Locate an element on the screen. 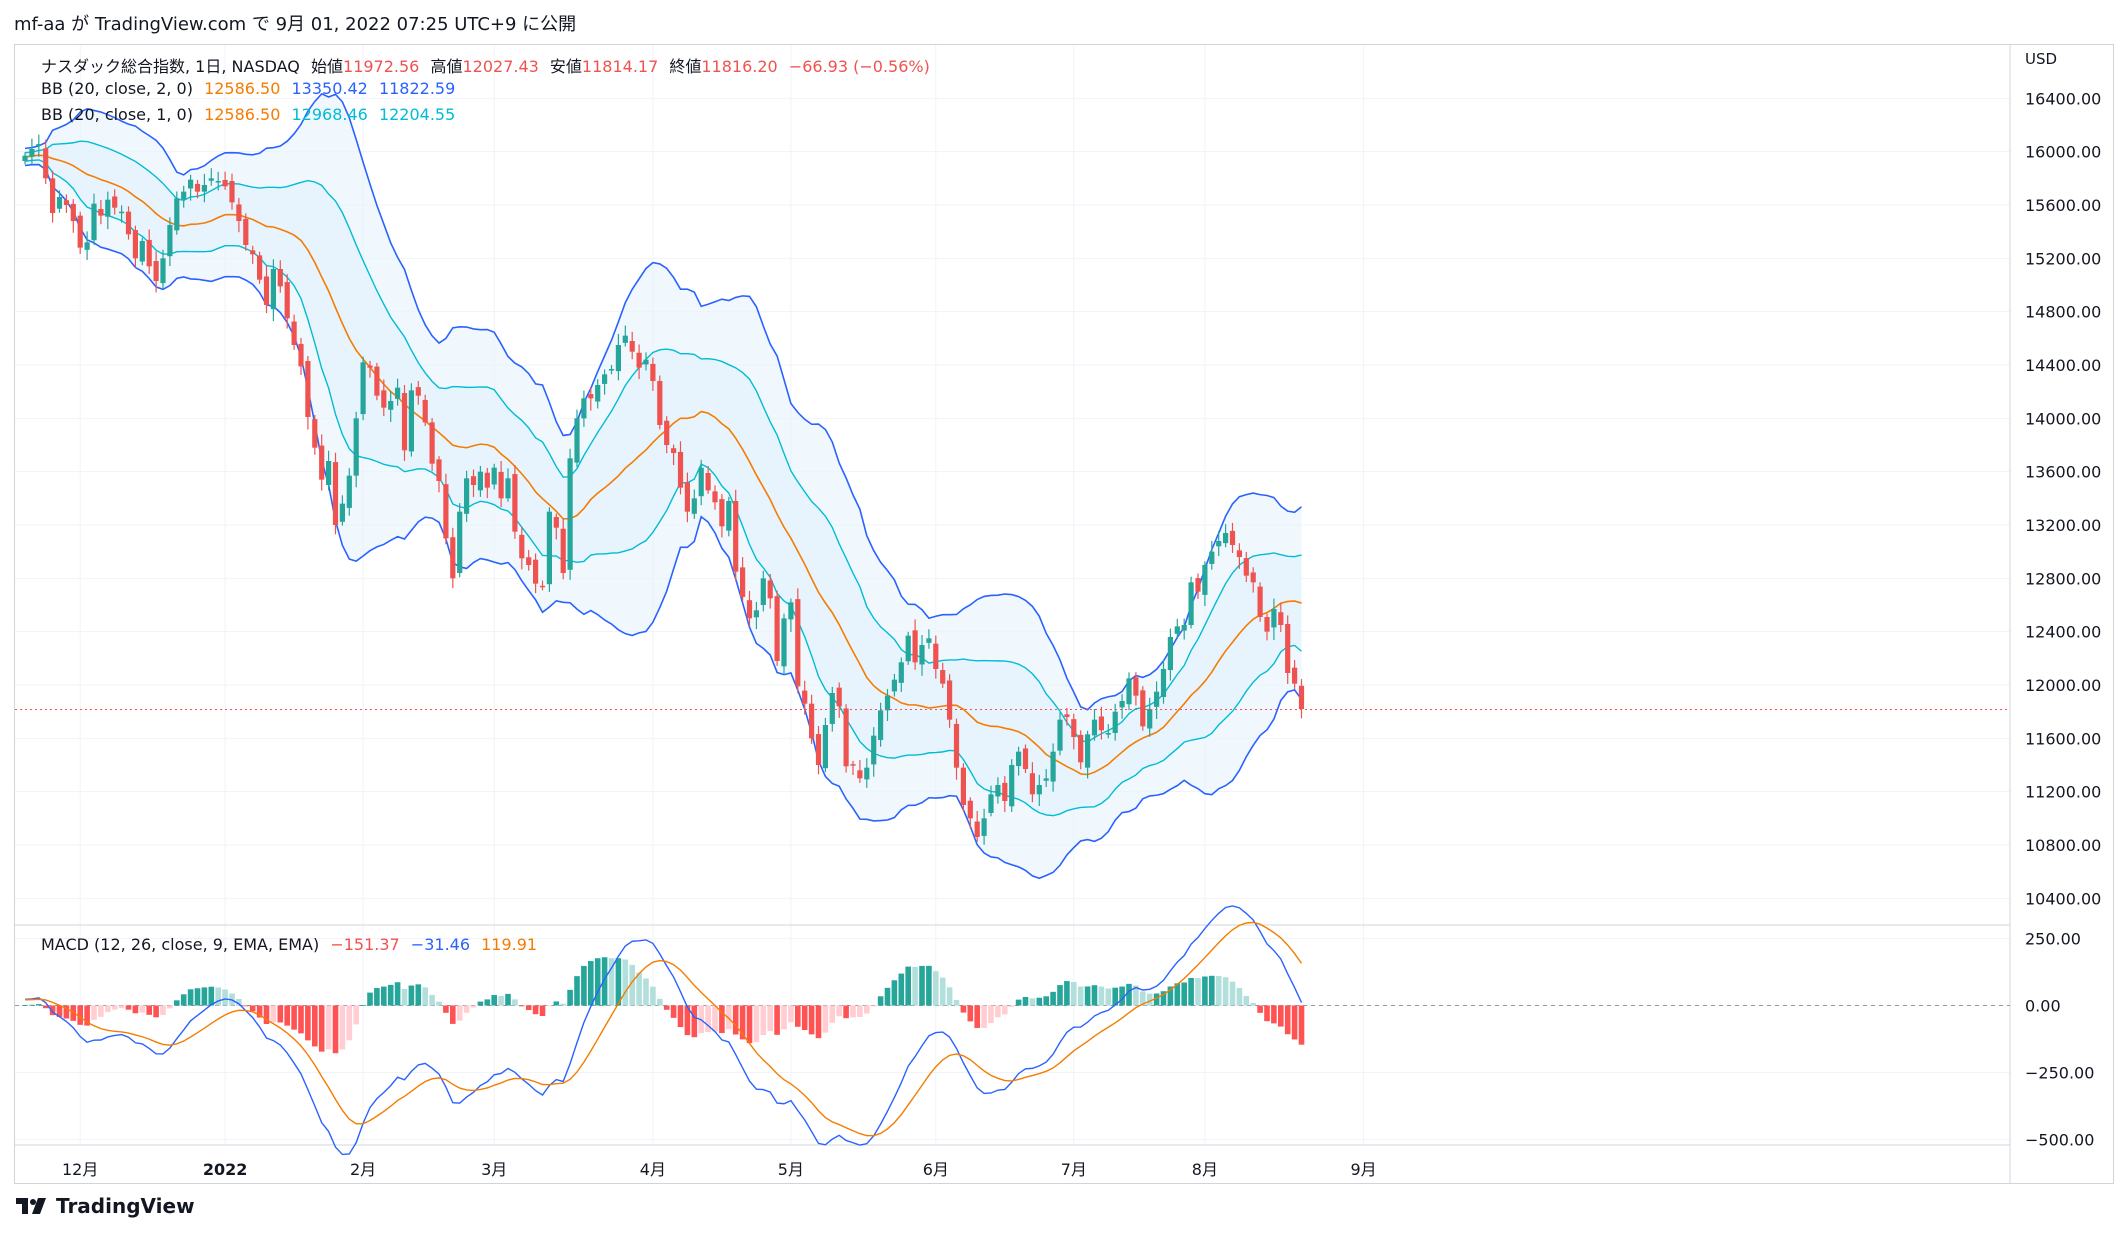  symbol-name: ナスダック総合指数, 1日, NASDAQ is located at coordinates (170, 66).